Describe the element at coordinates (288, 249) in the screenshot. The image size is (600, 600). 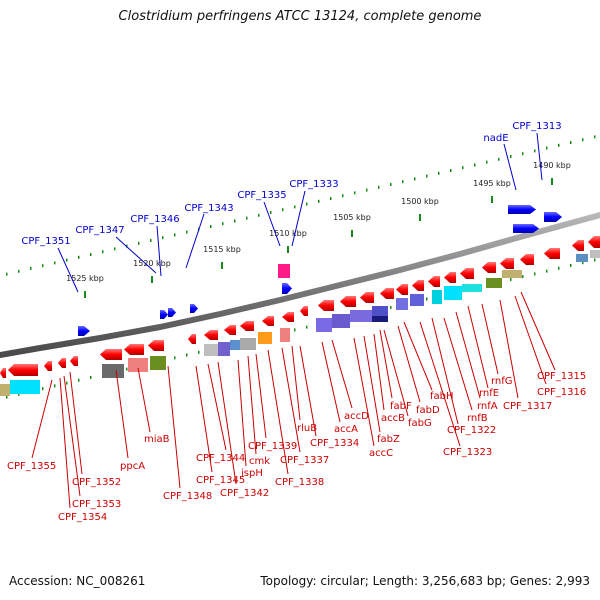
I see `scale-major-tick` at that location.